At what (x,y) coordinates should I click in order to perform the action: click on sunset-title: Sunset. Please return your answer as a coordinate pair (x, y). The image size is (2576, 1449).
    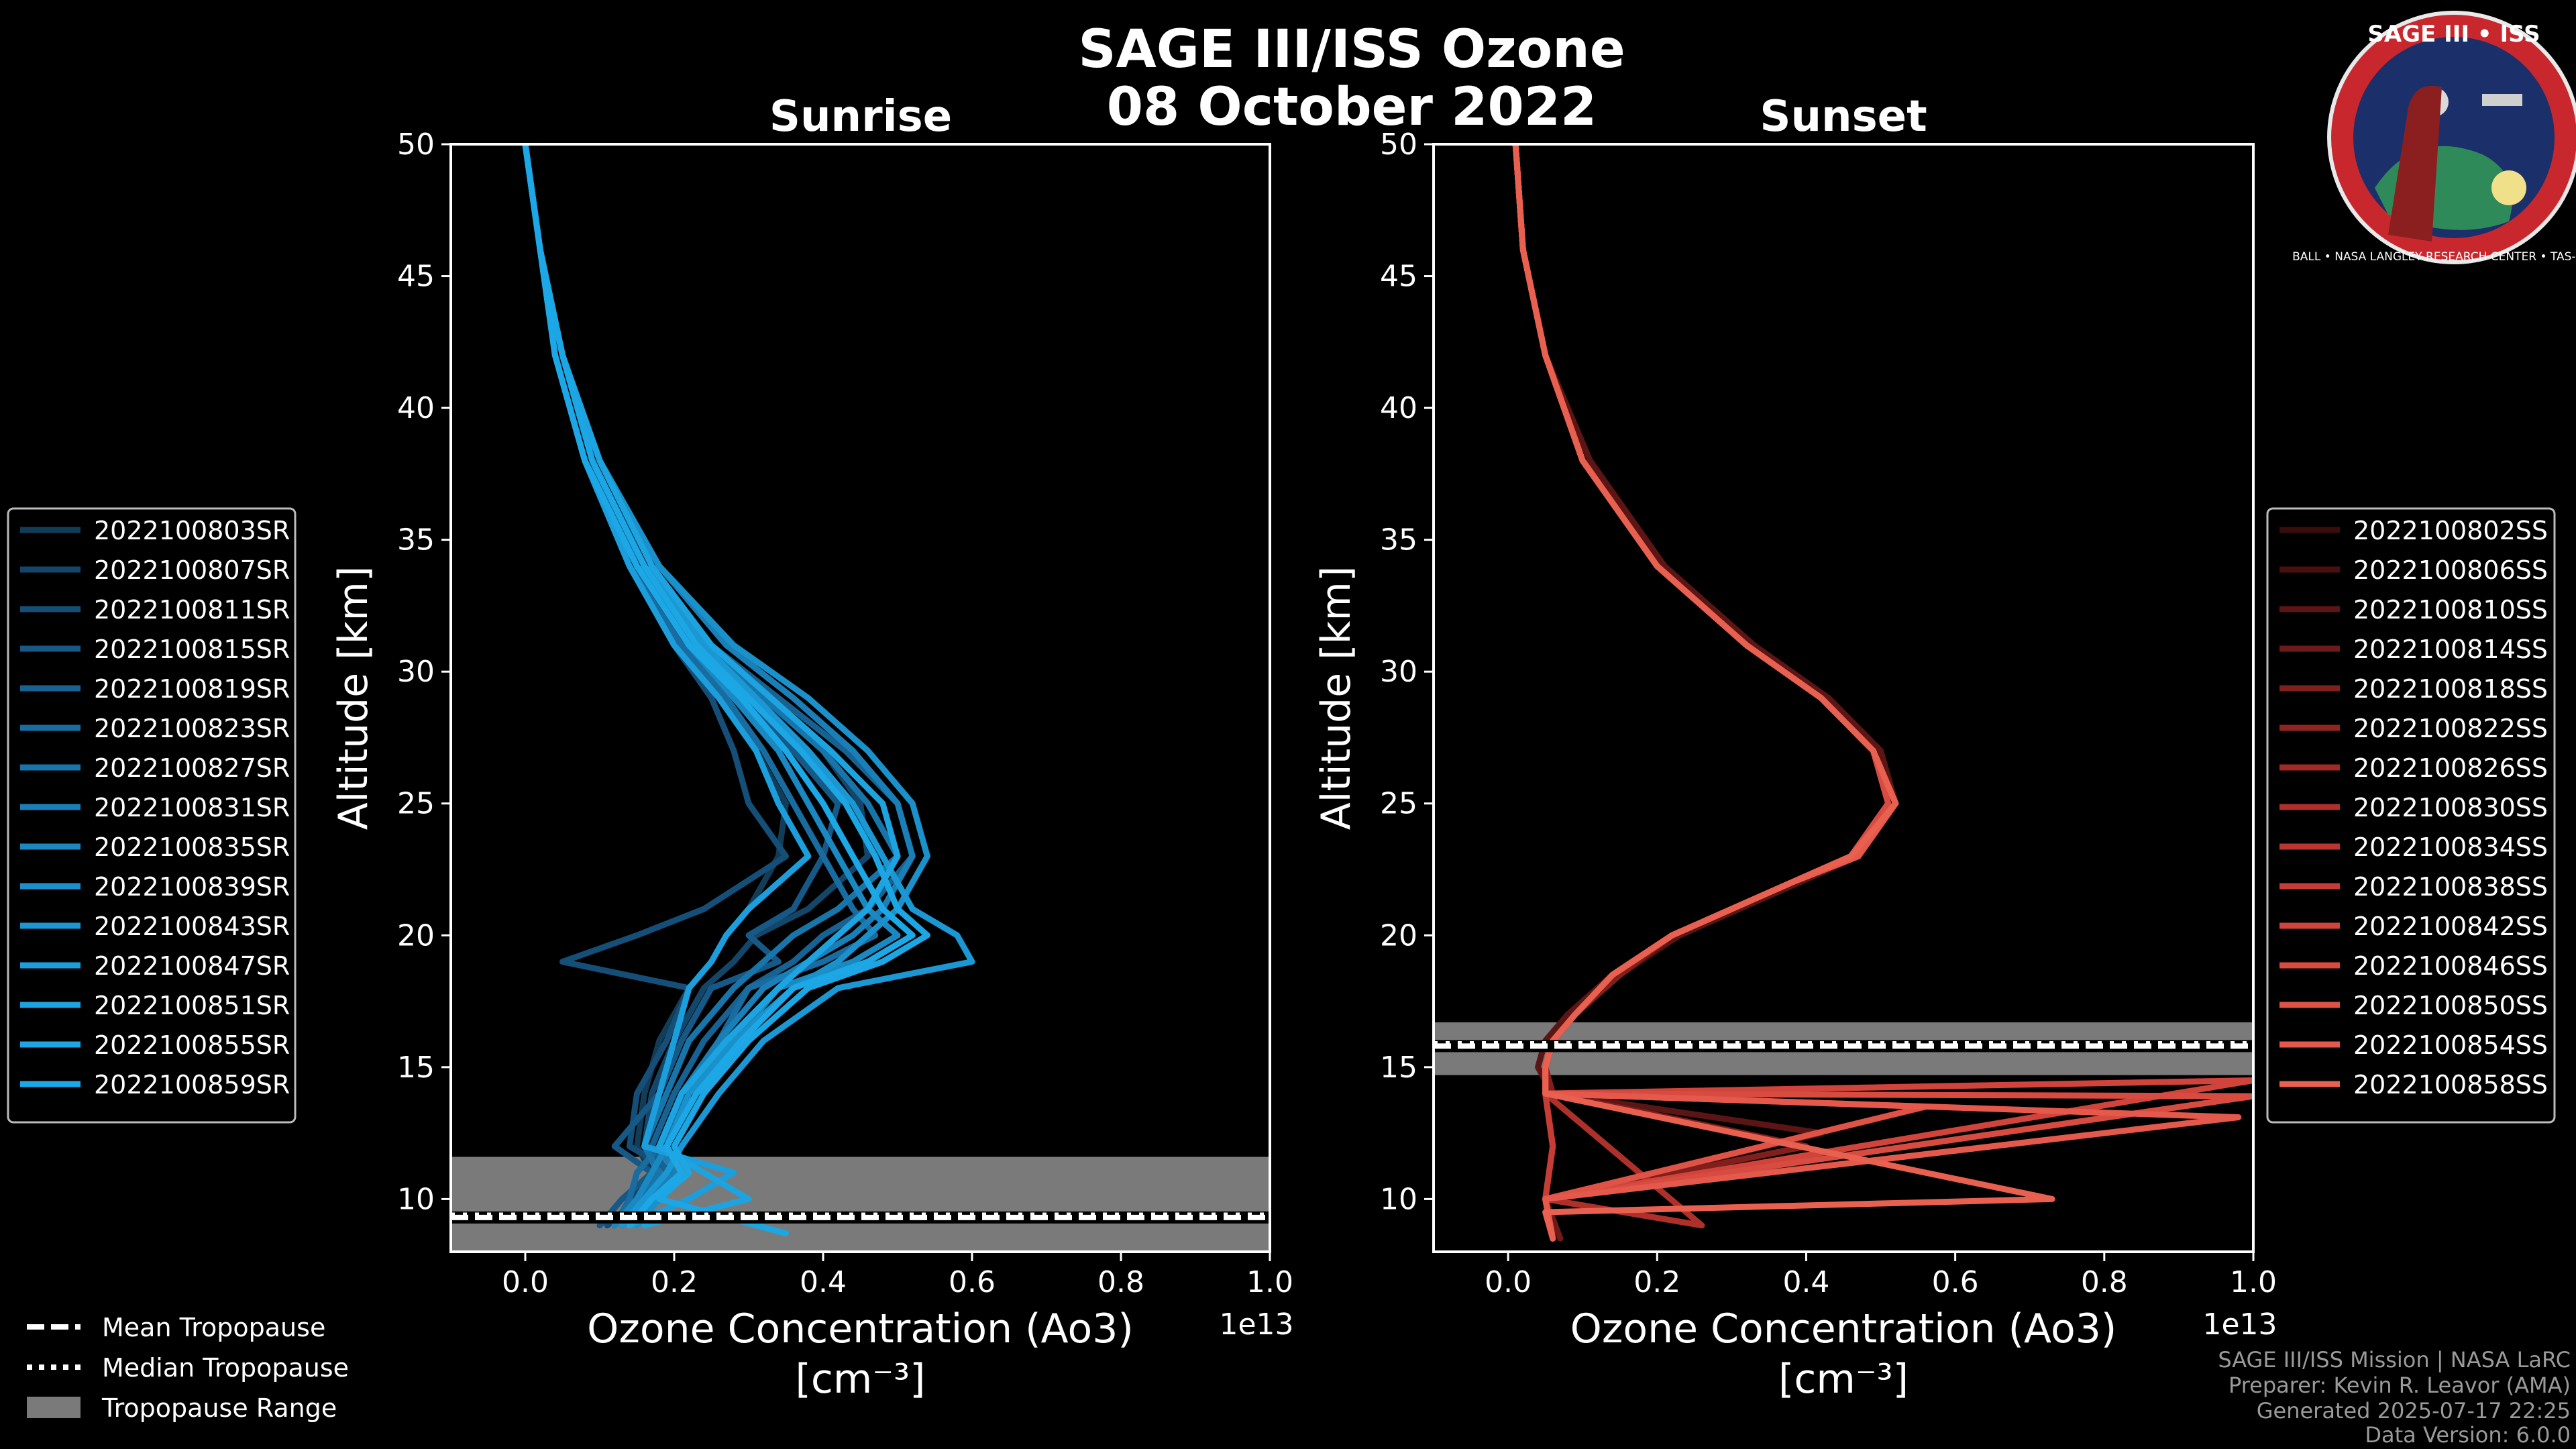
    Looking at the image, I should click on (1843, 117).